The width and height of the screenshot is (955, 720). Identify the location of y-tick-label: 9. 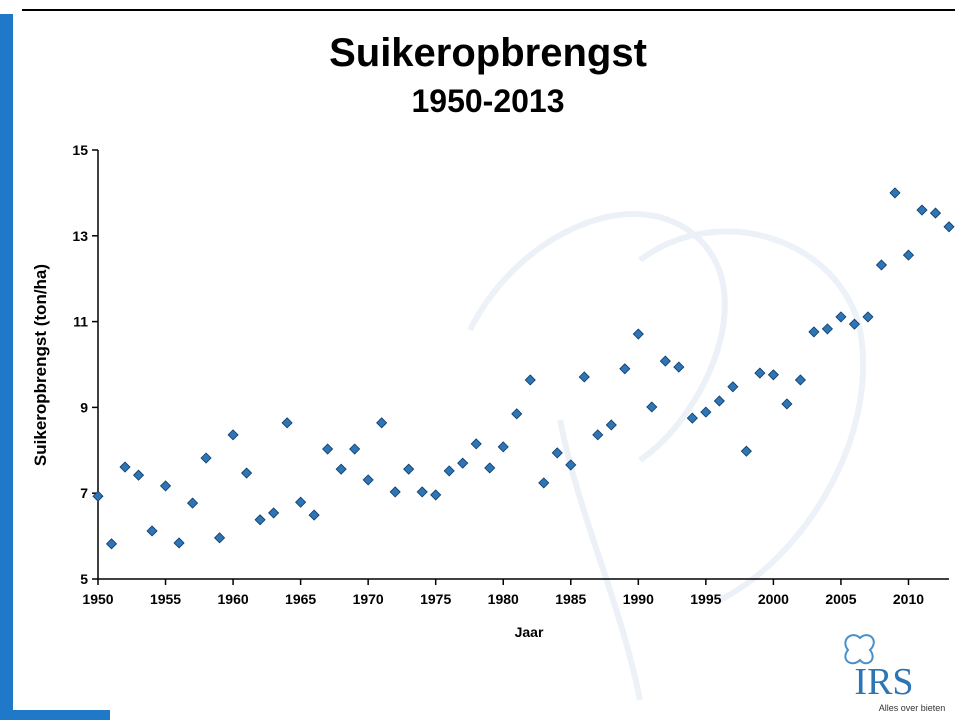
(84, 407).